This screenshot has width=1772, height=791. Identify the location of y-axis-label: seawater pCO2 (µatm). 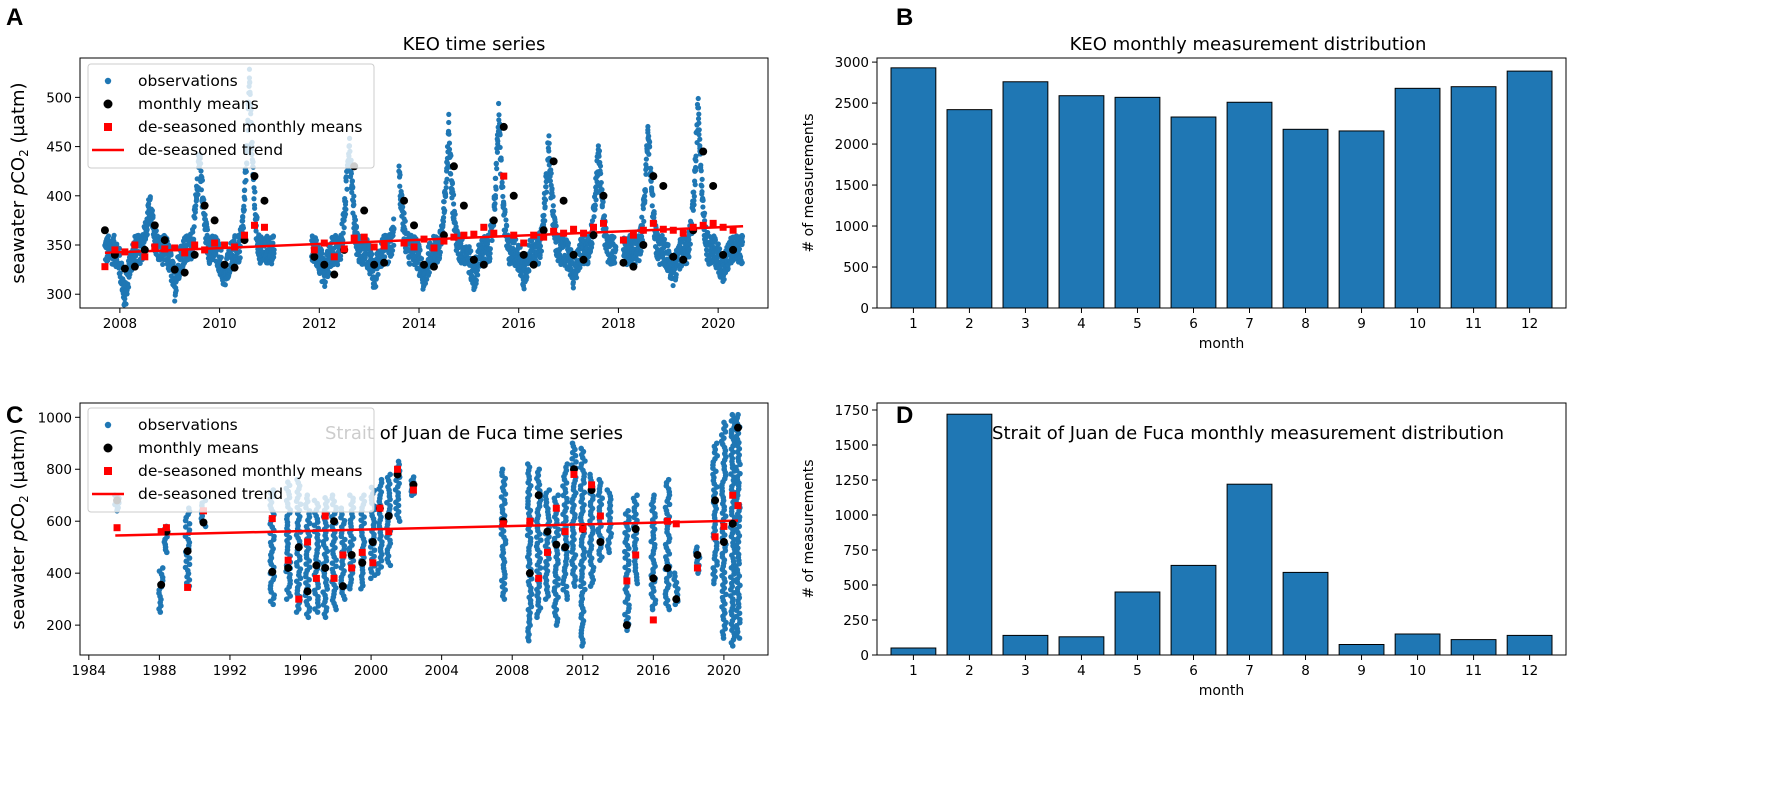
(19, 528).